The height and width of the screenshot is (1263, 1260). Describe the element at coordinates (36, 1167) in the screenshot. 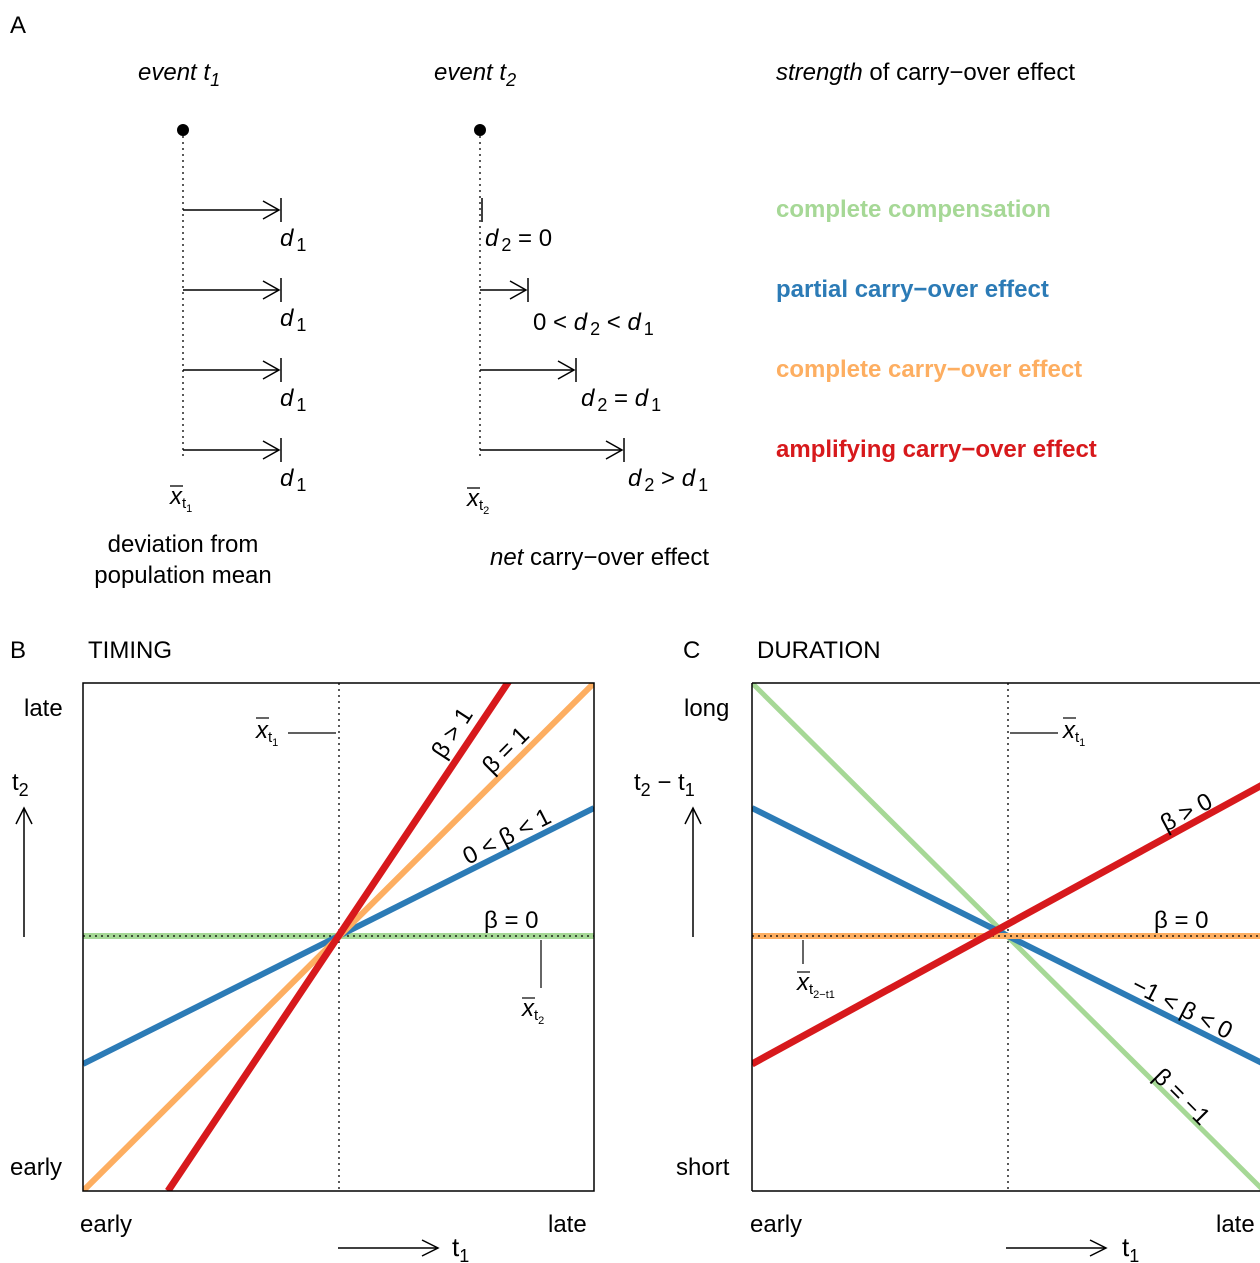

I see `panel-b-y-early: early` at that location.